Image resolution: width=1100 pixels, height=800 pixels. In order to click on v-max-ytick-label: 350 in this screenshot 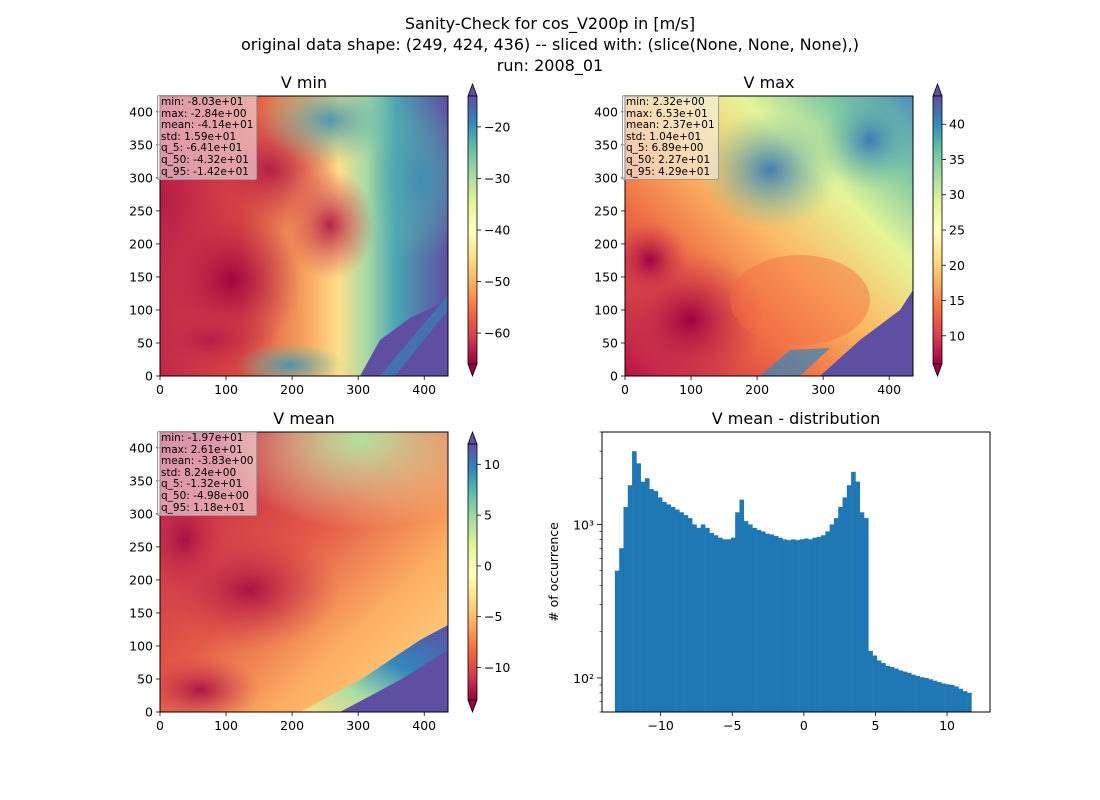, I will do `click(606, 144)`.